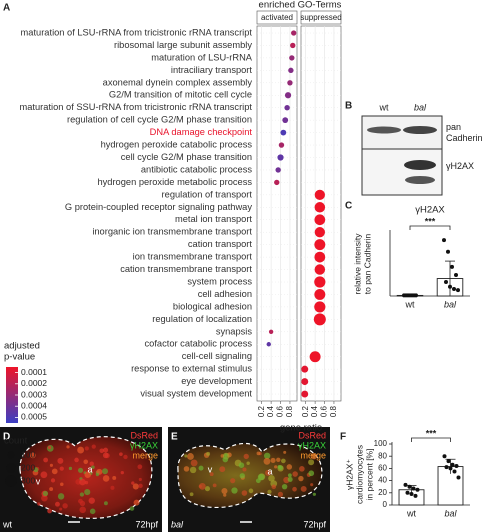  What do you see at coordinates (145, 455) in the screenshot?
I see `channel-label: merge` at bounding box center [145, 455].